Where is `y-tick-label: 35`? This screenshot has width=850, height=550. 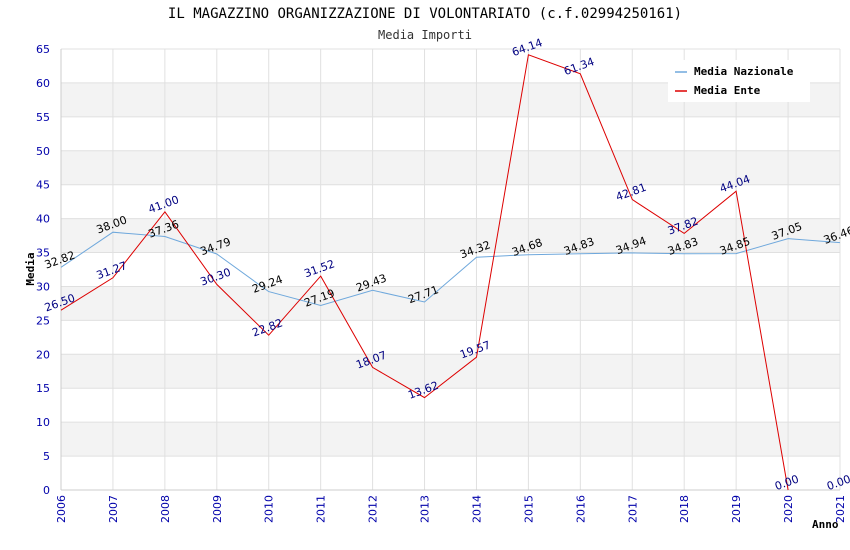
y-tick-label: 35 is located at coordinates (43, 253).